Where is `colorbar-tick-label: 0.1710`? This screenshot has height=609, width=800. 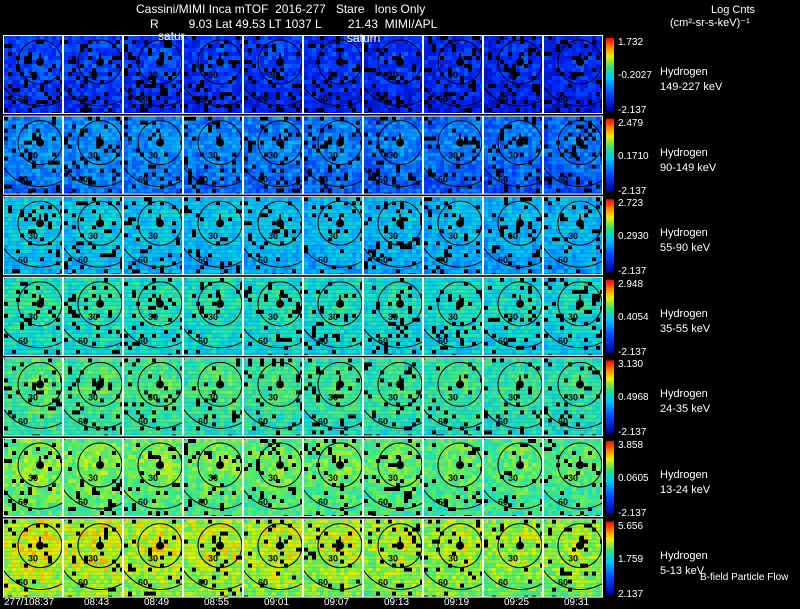 colorbar-tick-label: 0.1710 is located at coordinates (633, 156).